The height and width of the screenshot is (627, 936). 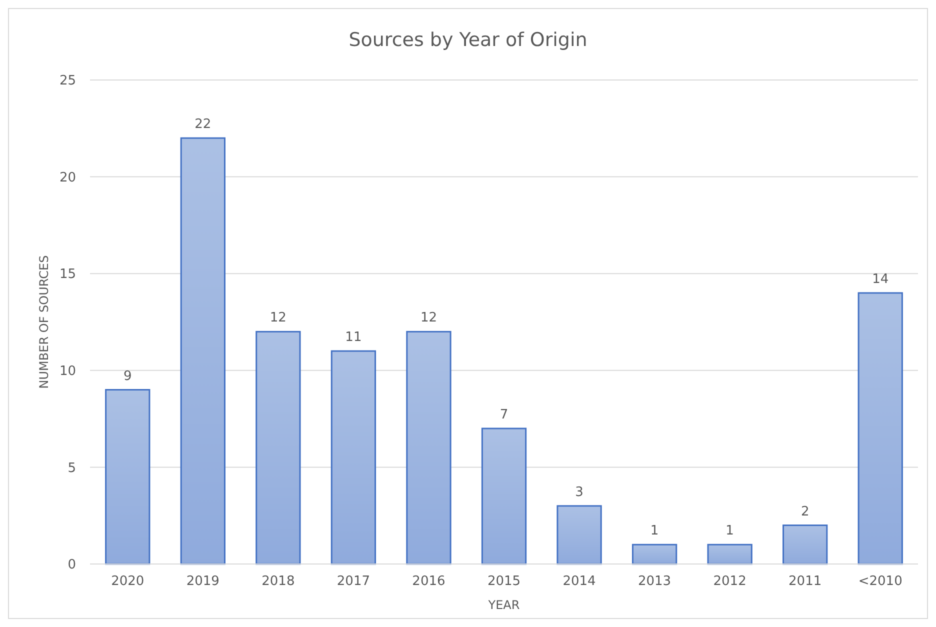 What do you see at coordinates (468, 40) in the screenshot?
I see `chart-title: Sources by Year of Origin` at bounding box center [468, 40].